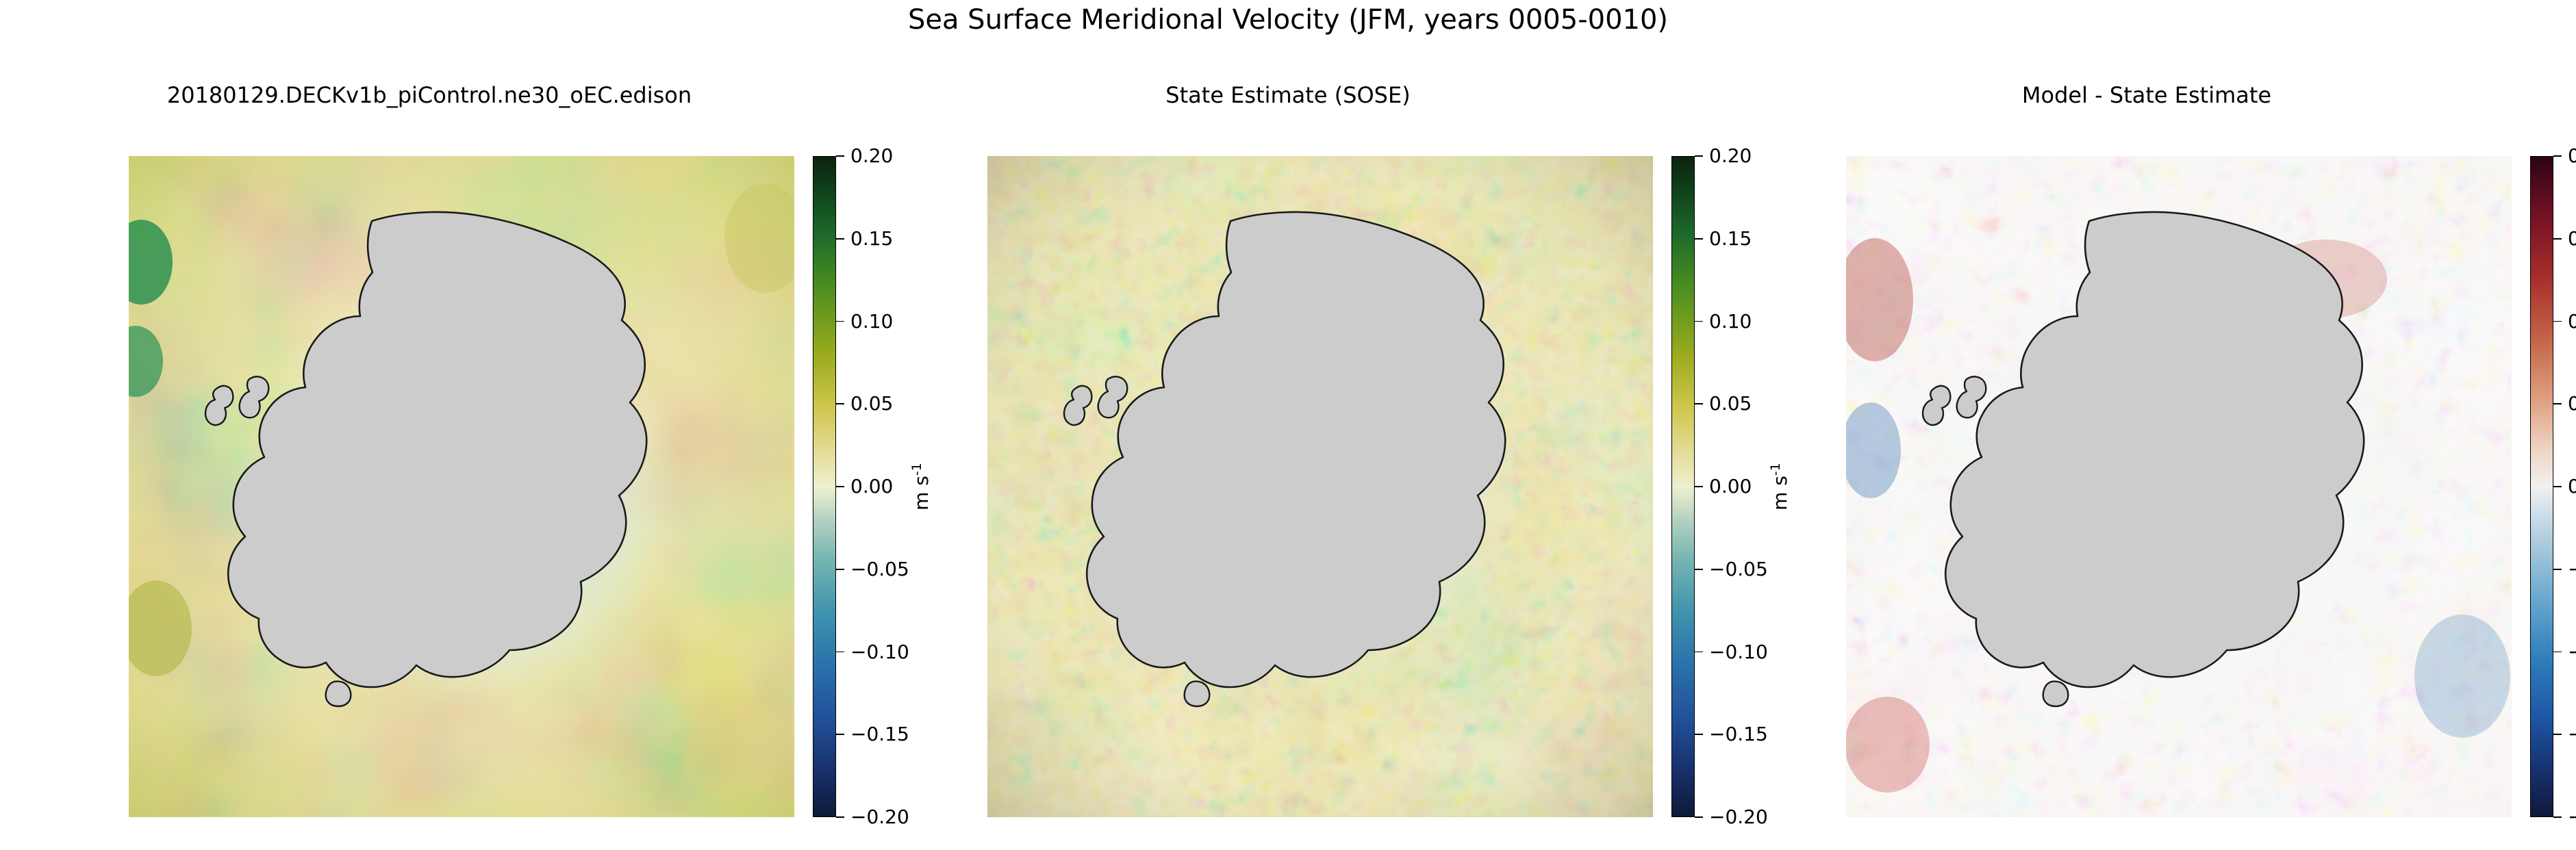 The height and width of the screenshot is (850, 2576). What do you see at coordinates (1683, 487) in the screenshot?
I see `colorbar-gradient-sose` at bounding box center [1683, 487].